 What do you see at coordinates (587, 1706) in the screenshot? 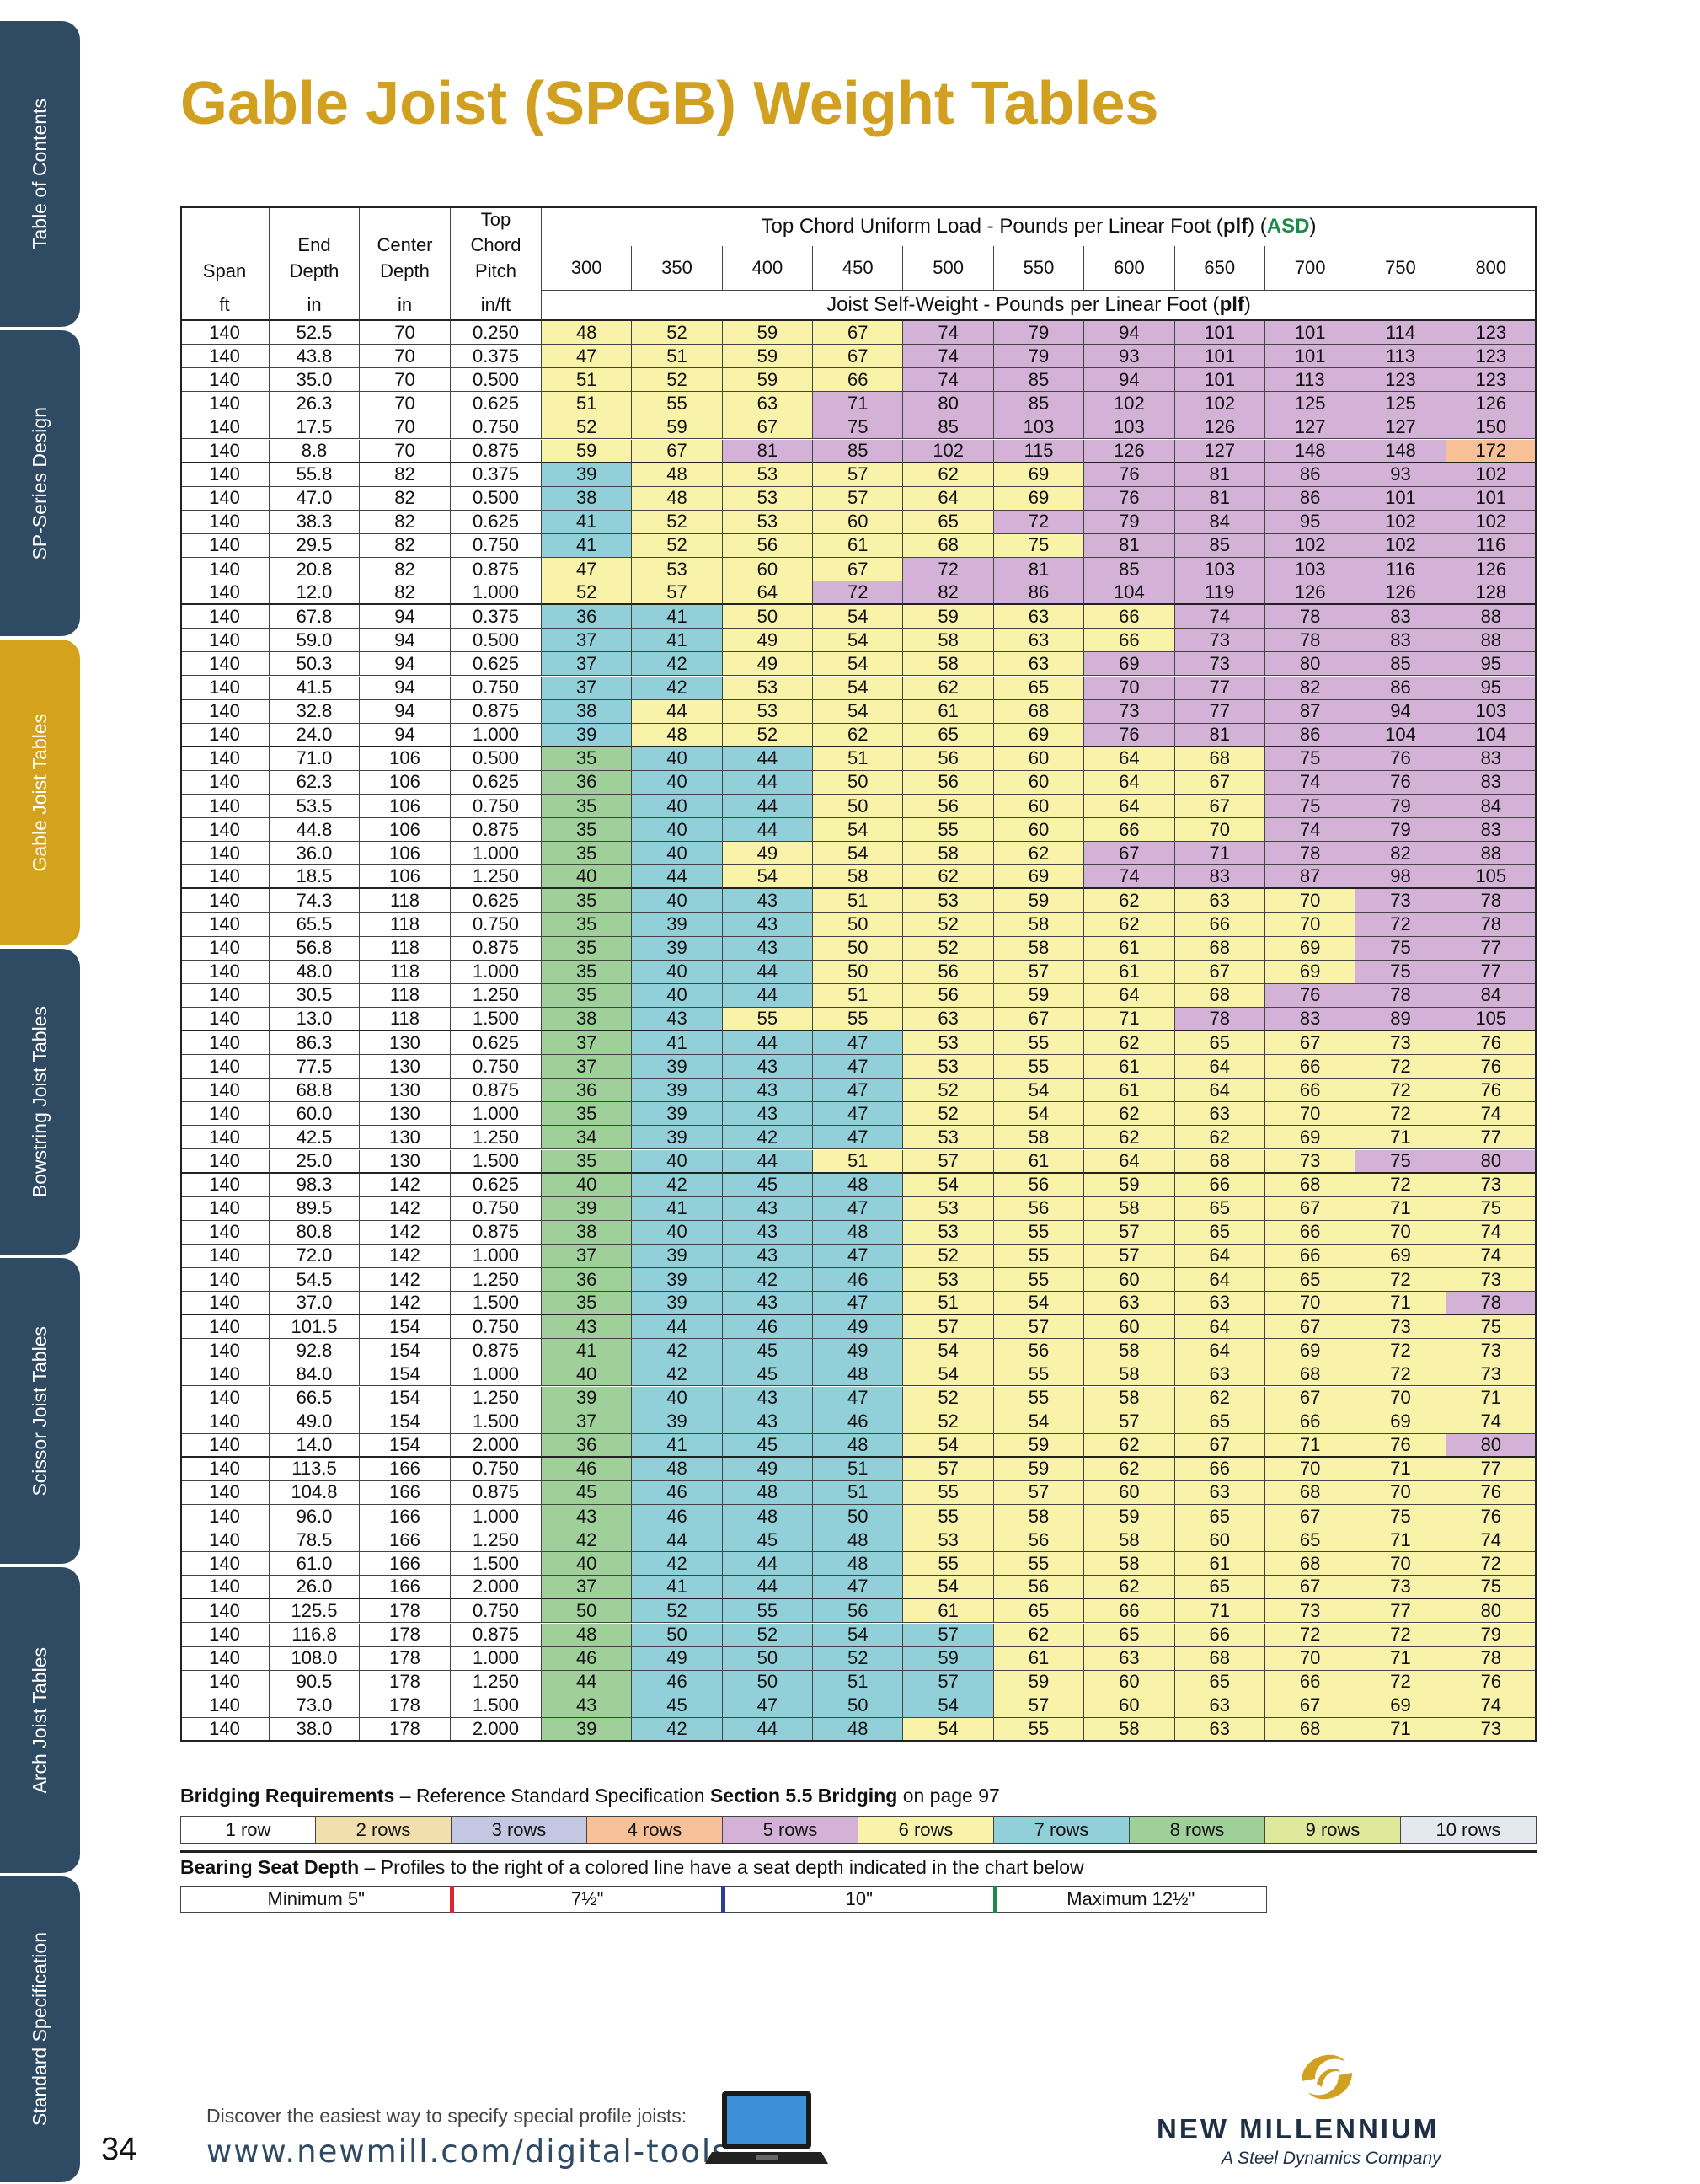
I see `table-cell: 43` at bounding box center [587, 1706].